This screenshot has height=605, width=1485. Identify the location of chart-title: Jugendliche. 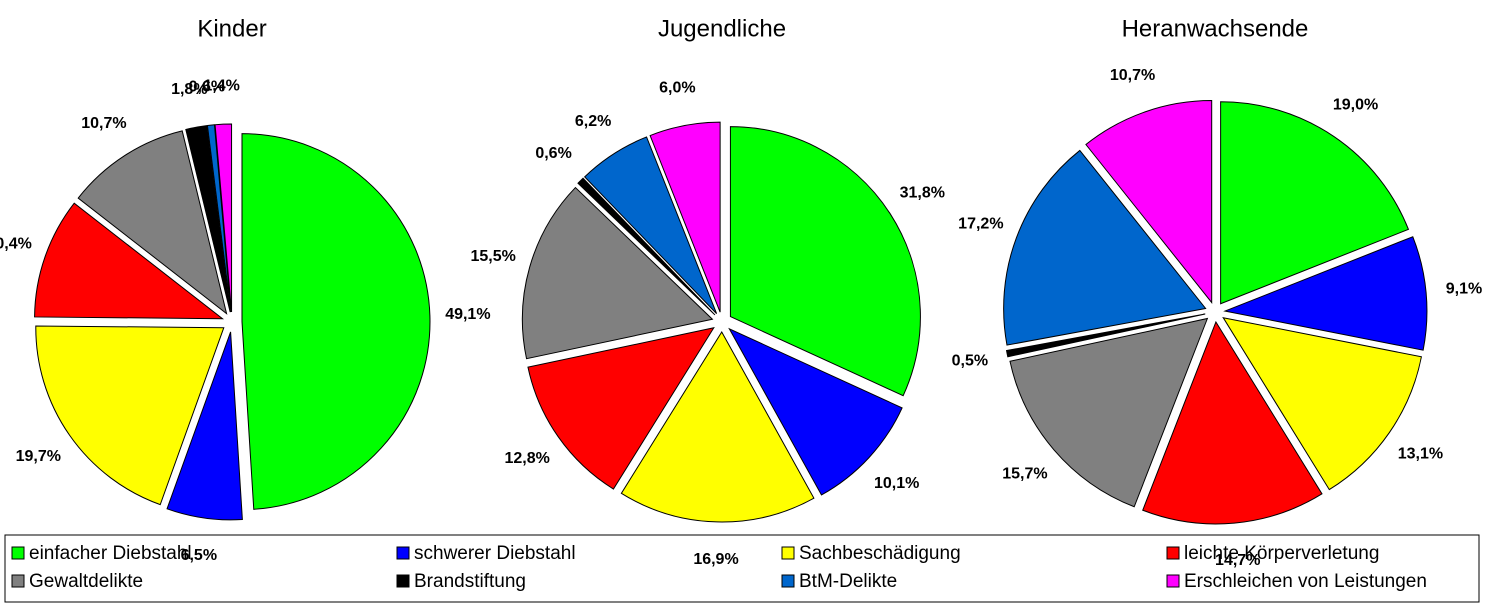
(722, 28).